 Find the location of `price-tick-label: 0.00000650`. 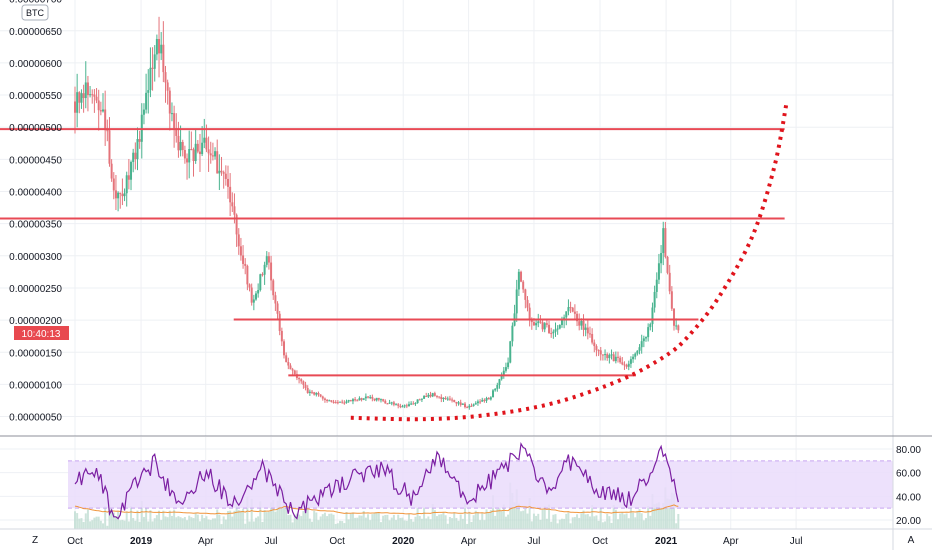

price-tick-label: 0.00000650 is located at coordinates (35, 32).